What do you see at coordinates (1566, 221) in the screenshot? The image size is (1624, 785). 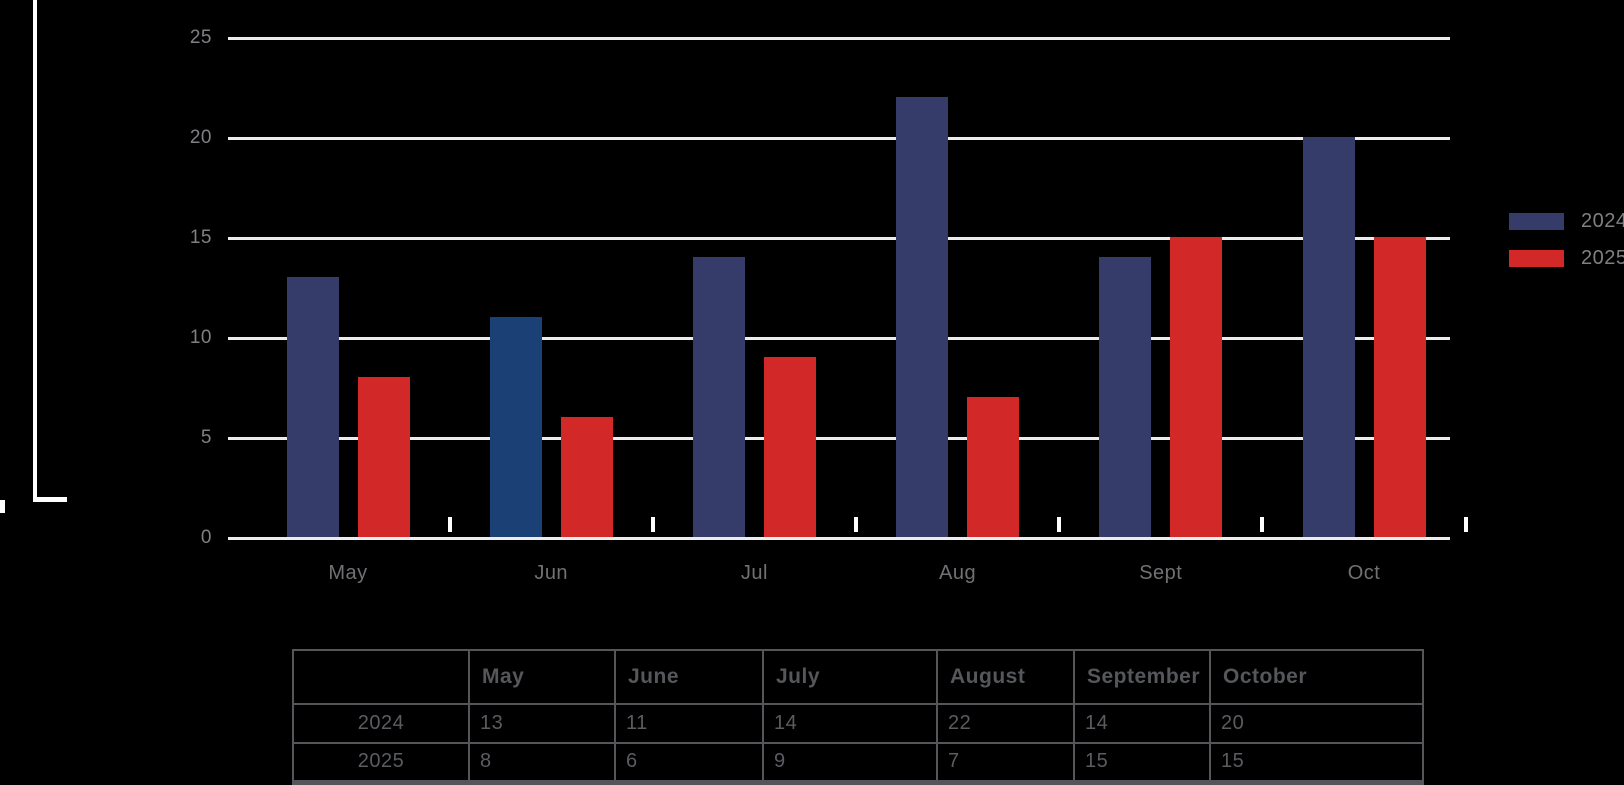 I see `legend-item-2024: 2024` at bounding box center [1566, 221].